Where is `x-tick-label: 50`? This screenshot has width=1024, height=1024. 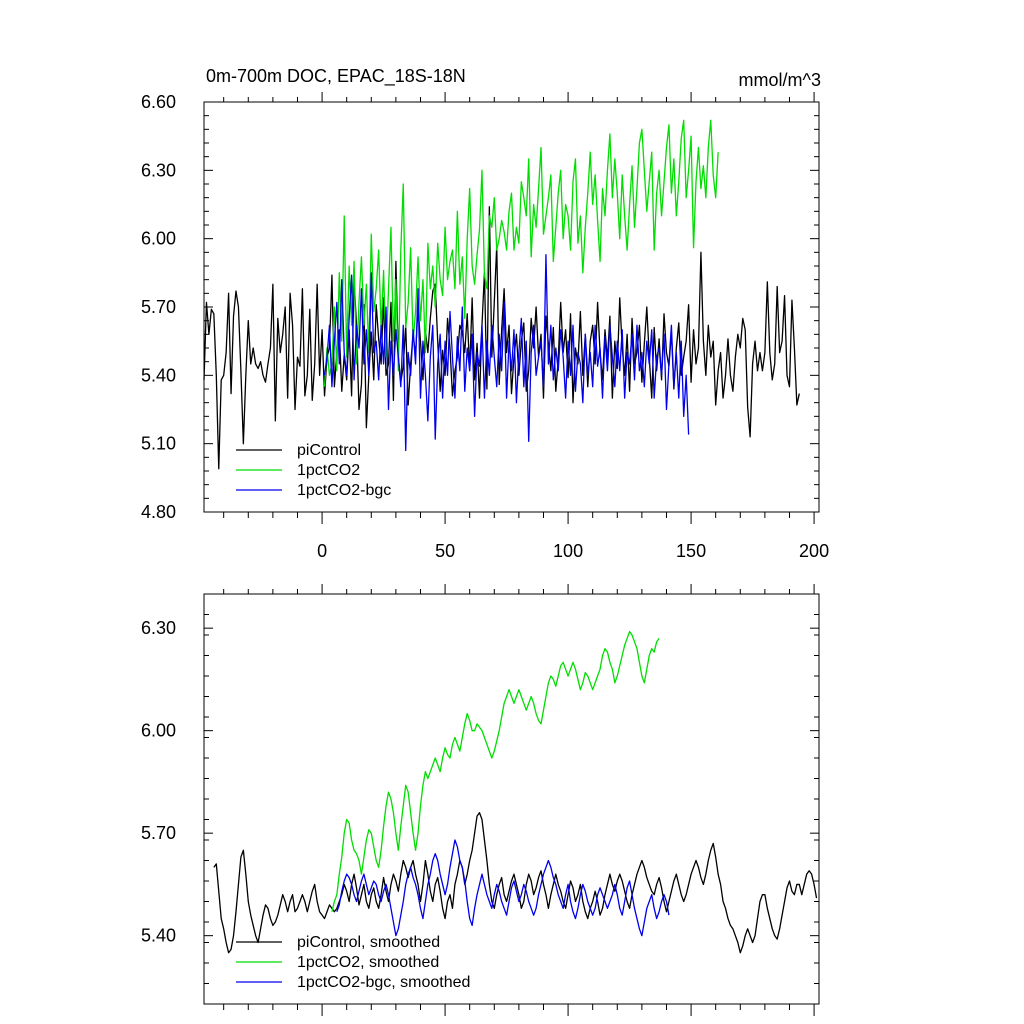
x-tick-label: 50 is located at coordinates (445, 551).